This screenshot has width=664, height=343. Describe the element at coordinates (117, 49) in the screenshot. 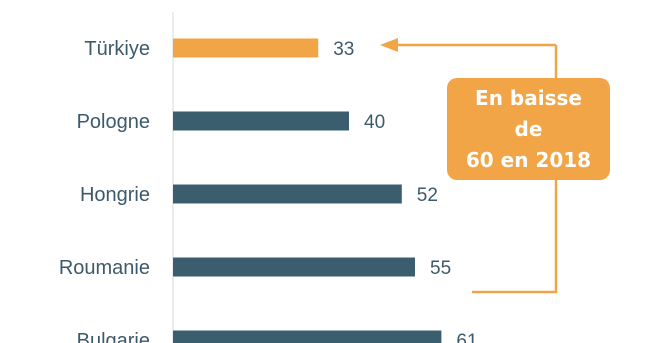

I see `category-label-0: Türkiye` at that location.